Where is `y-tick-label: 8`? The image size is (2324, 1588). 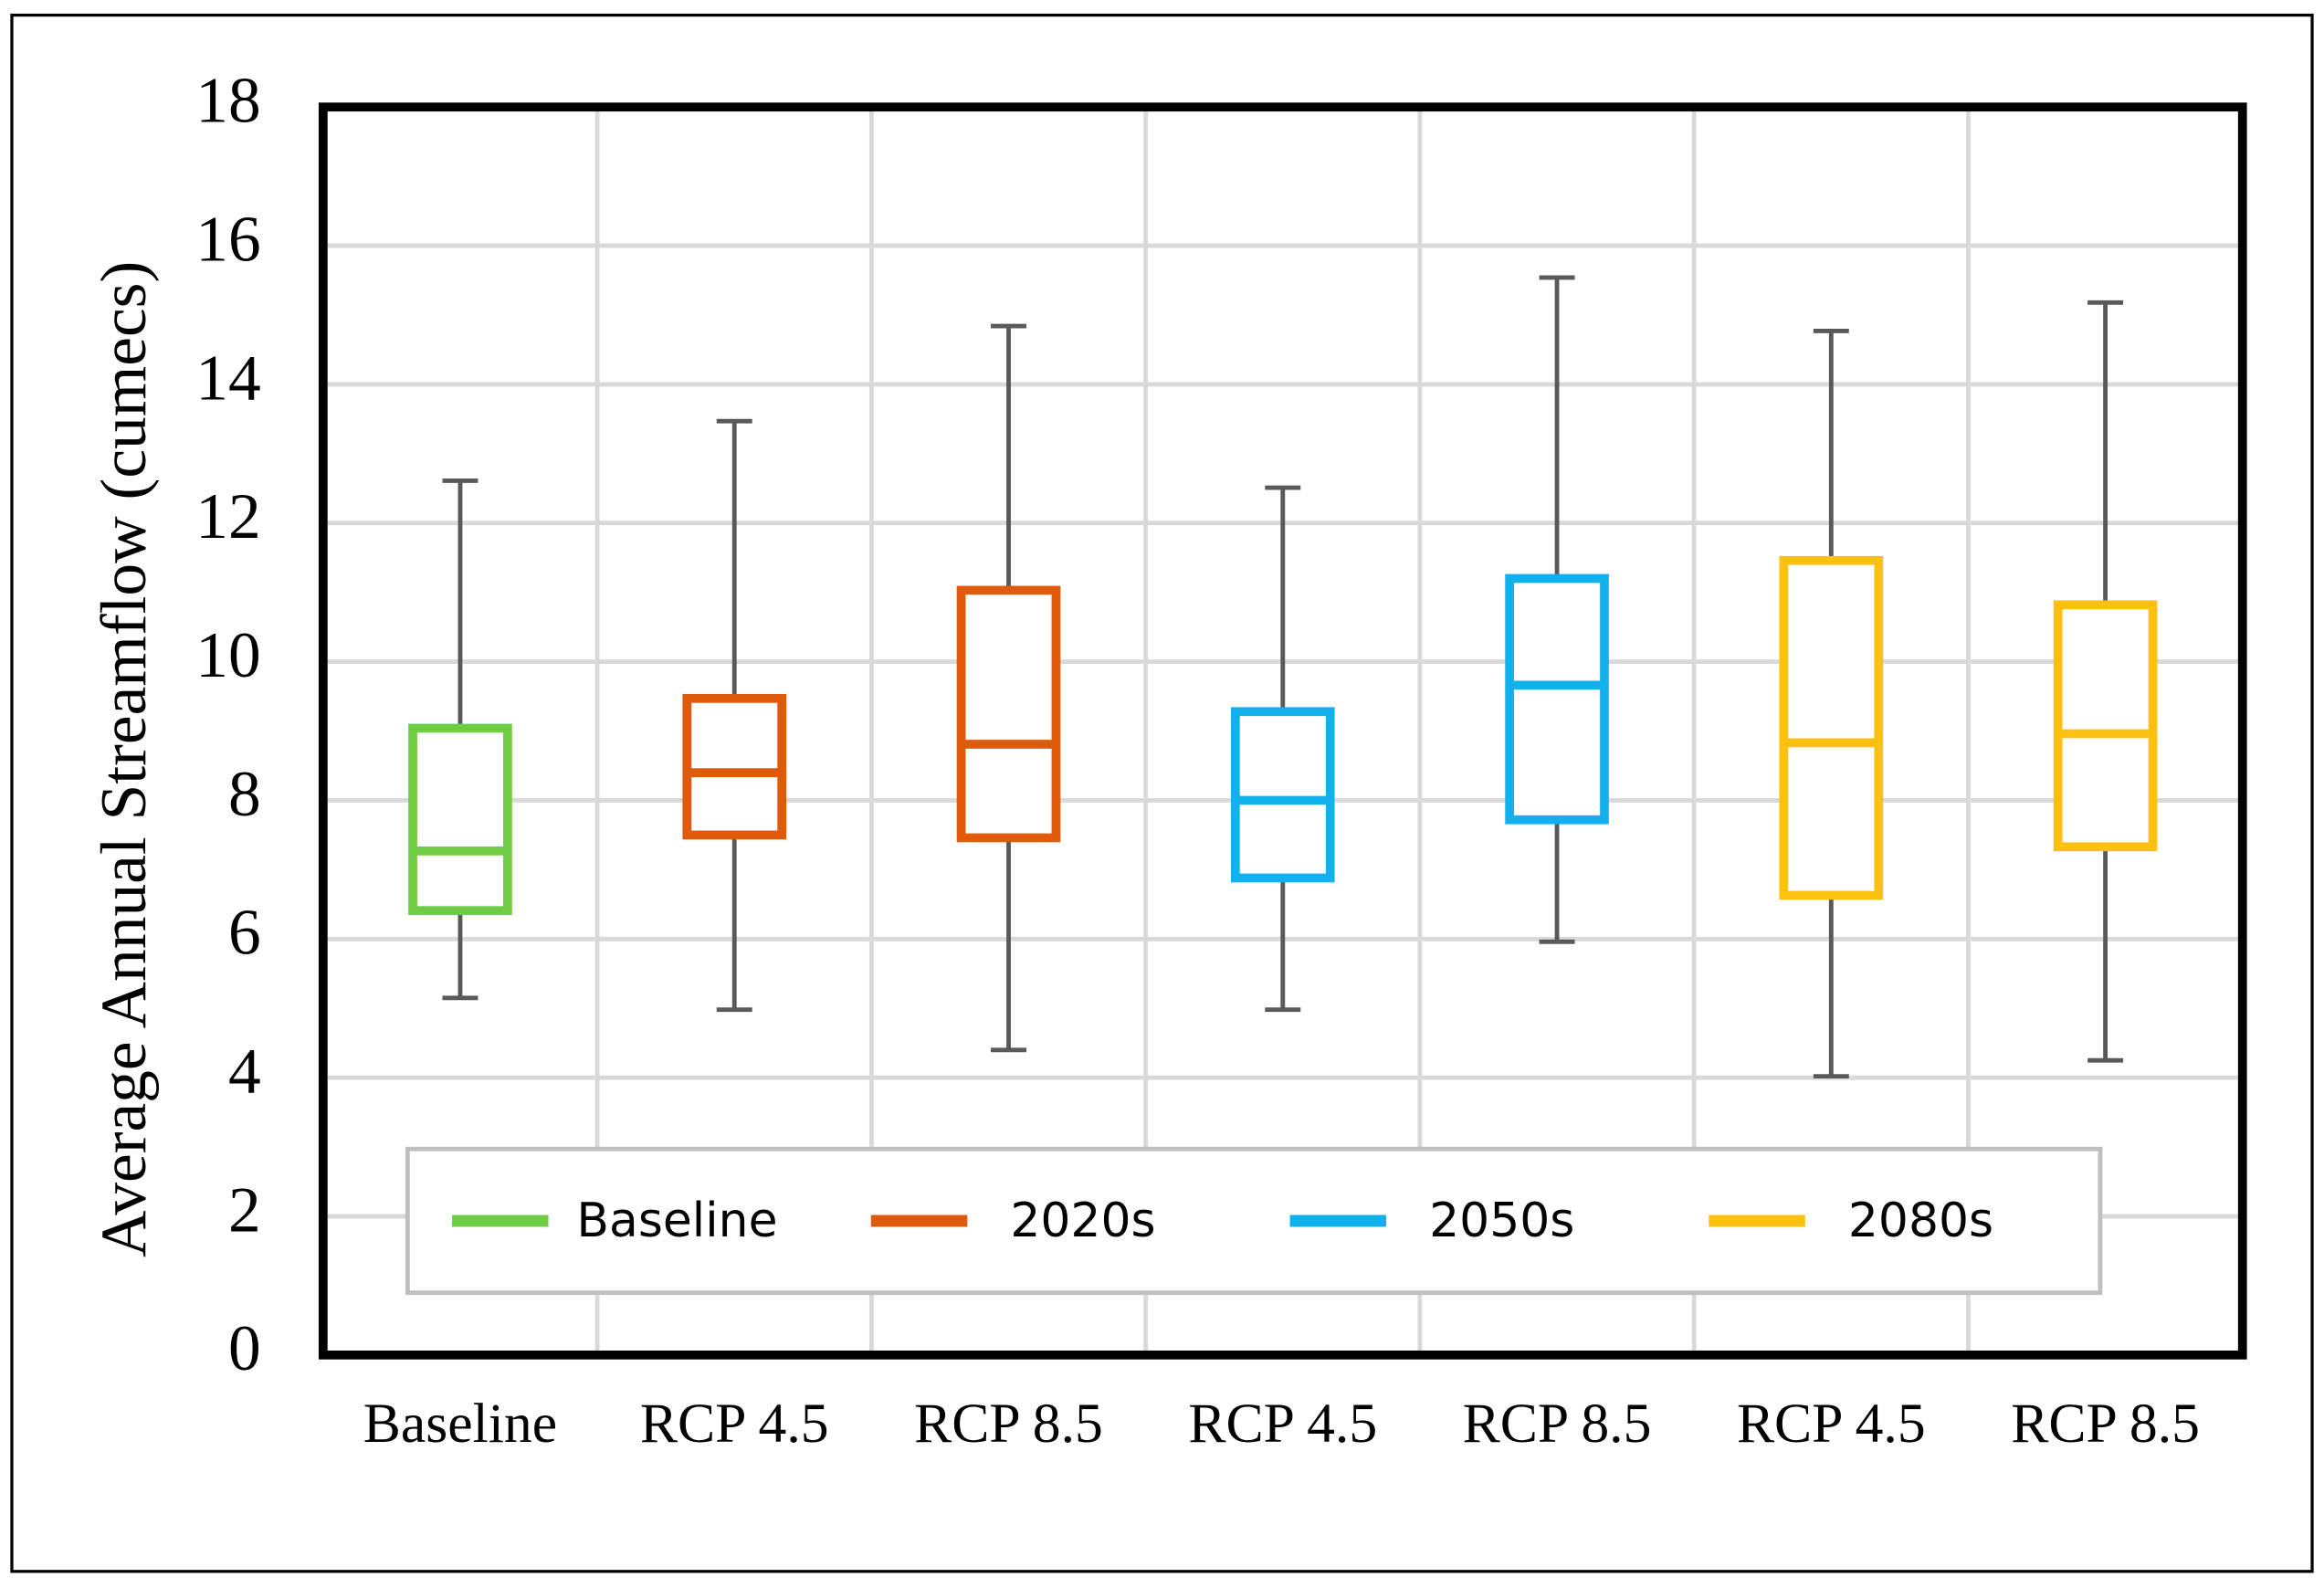 y-tick-label: 8 is located at coordinates (244, 794).